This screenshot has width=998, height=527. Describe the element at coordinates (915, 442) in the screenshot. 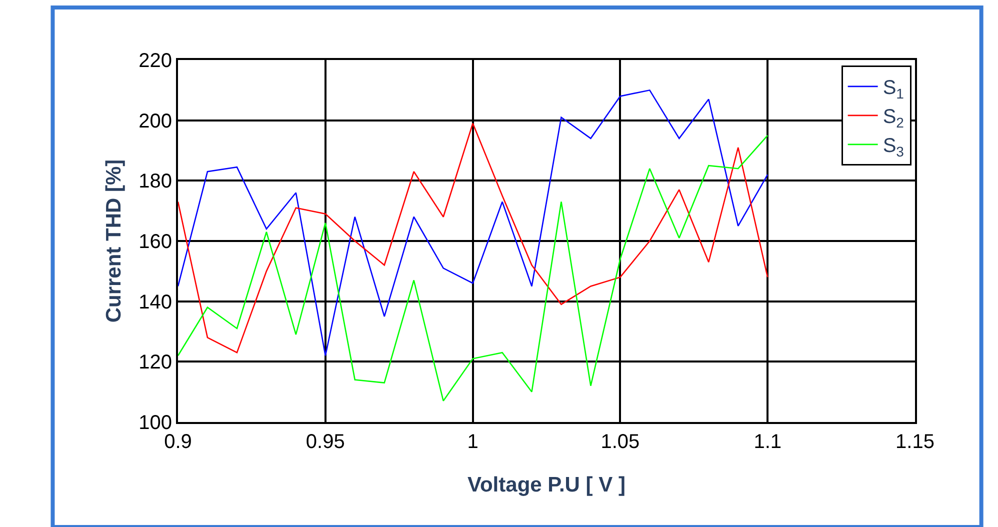

I see `x-tick-label: 1.15` at that location.